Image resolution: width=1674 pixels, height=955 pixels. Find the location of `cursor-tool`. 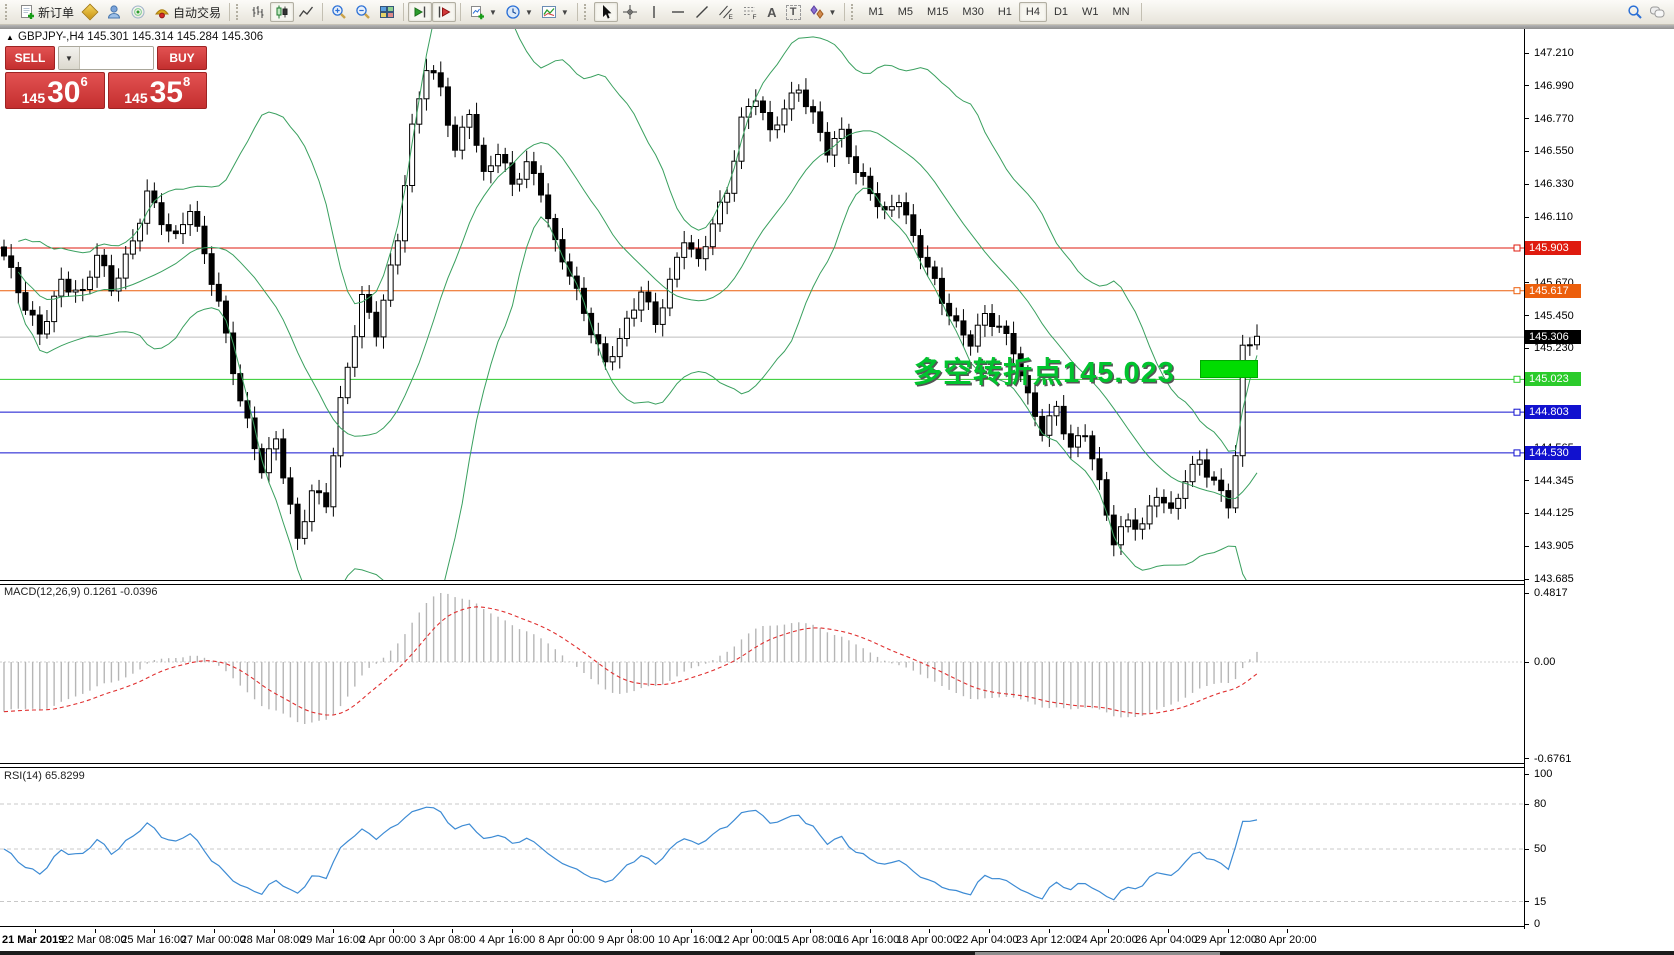

cursor-tool is located at coordinates (605, 12).